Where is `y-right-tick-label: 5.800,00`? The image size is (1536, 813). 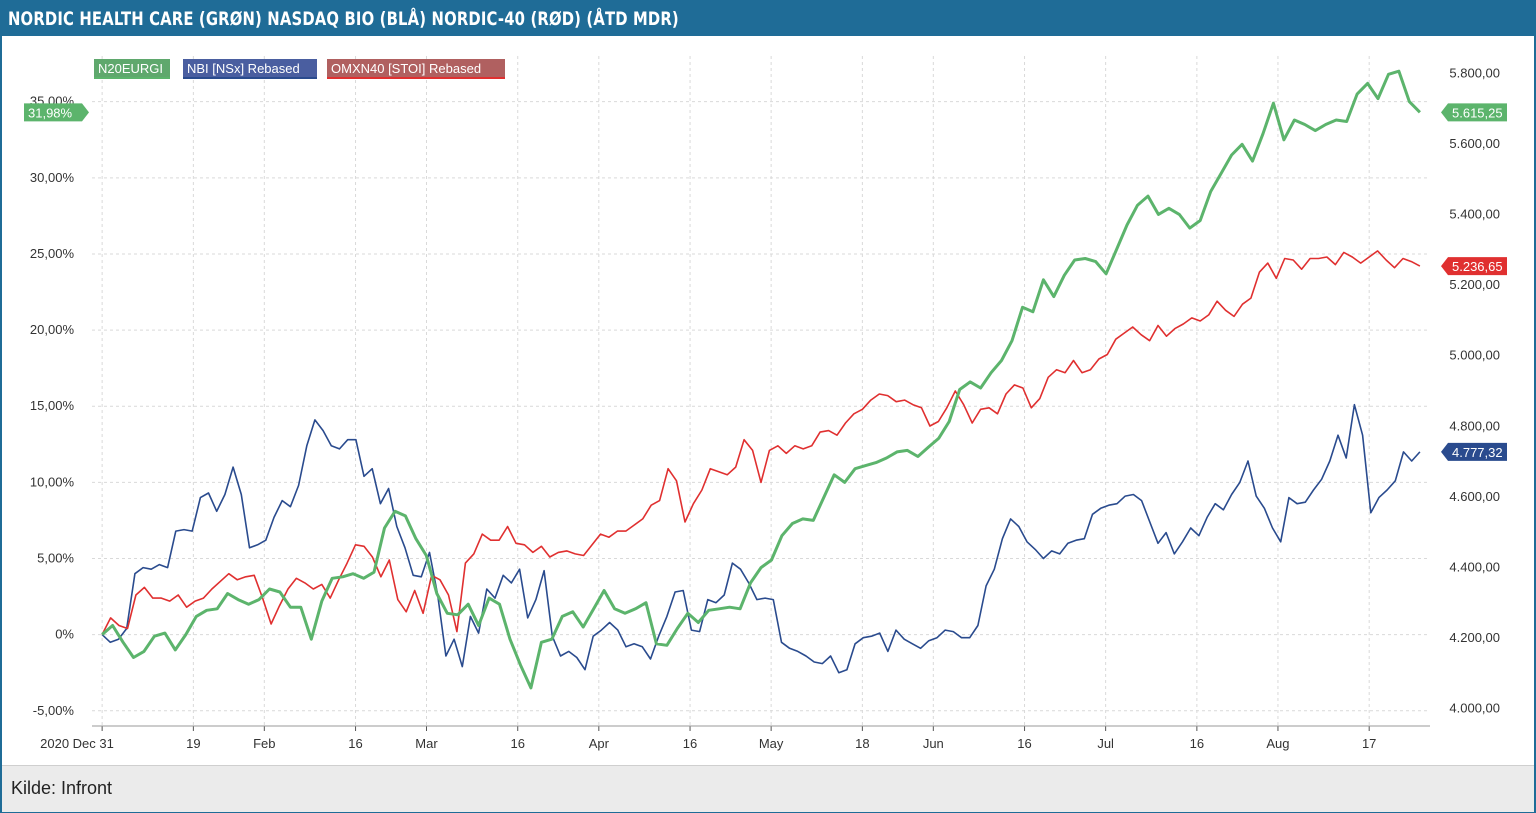
y-right-tick-label: 5.800,00 is located at coordinates (1474, 73).